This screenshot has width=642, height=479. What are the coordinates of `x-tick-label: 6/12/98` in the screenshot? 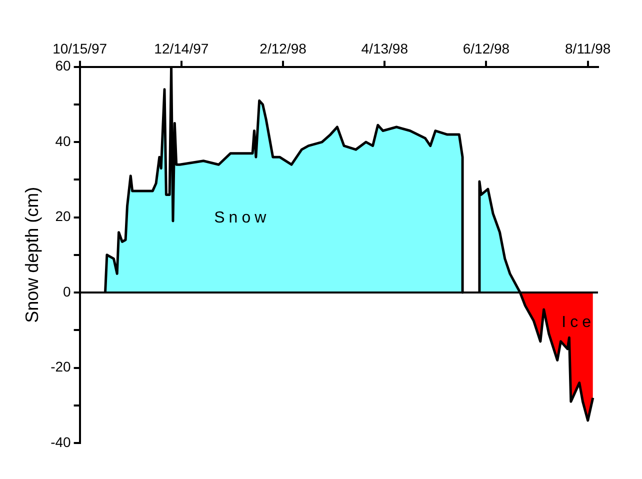 It's located at (486, 48).